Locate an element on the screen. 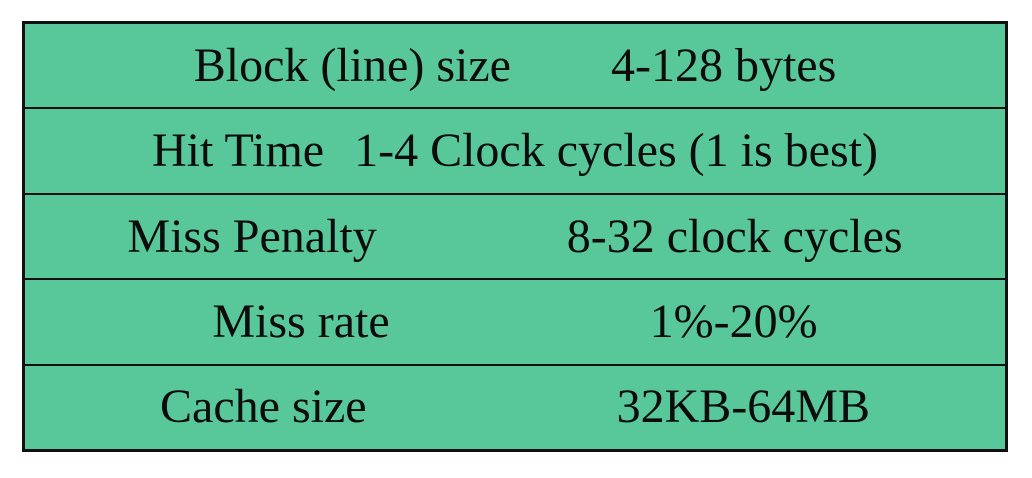 This screenshot has width=1032, height=478. row-label: Hit Time is located at coordinates (238, 151).